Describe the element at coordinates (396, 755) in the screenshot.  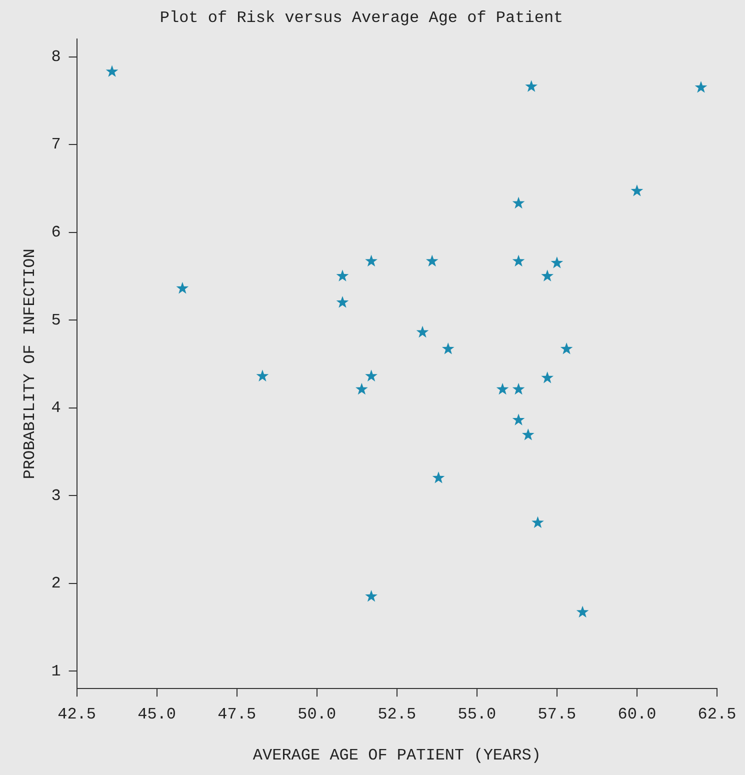
I see `x-axis-title: AVERAGE AGE OF PATIENT (YEARS)` at that location.